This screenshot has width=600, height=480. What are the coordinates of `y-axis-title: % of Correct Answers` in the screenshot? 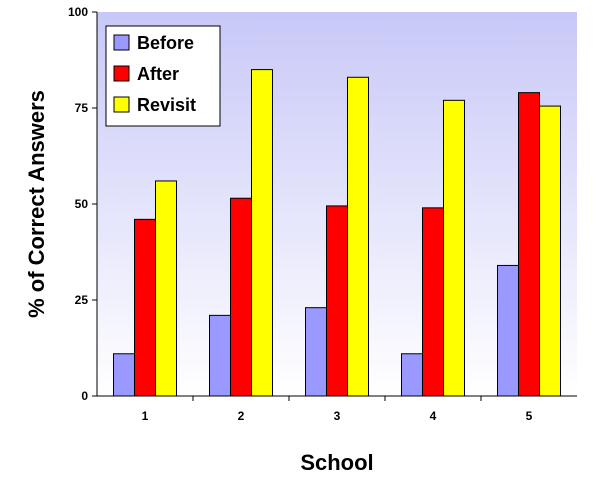 It's located at (36, 204).